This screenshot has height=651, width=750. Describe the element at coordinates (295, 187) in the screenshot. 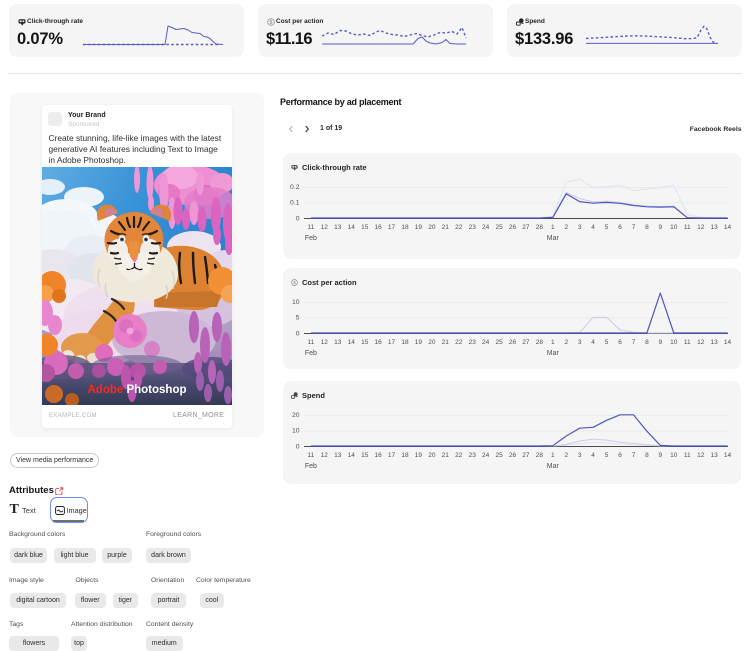

I see `svg-text: 0.2` at that location.